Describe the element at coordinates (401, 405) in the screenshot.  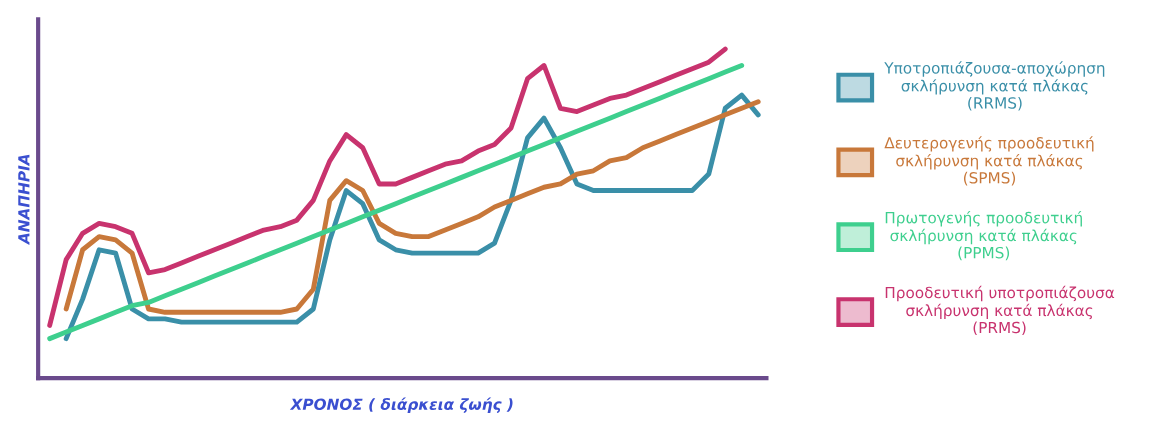
I see `x-axis-title: ΧΡΟΝΟΣ ( διάρκεια ζωής )` at that location.